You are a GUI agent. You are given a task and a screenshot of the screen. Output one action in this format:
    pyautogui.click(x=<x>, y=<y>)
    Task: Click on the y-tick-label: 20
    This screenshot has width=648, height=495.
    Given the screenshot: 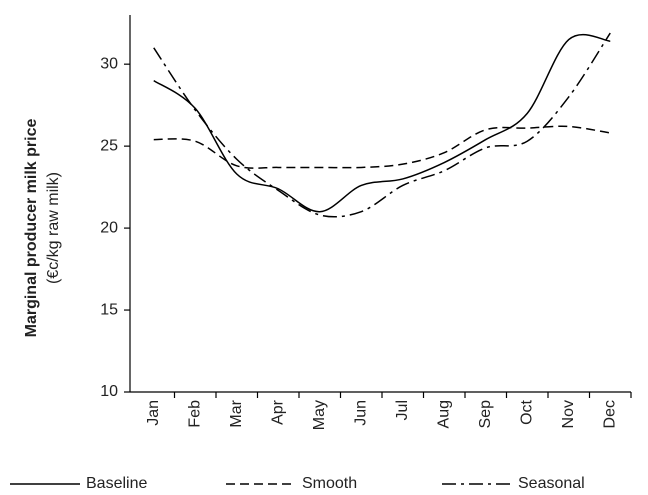 What is the action you would take?
    pyautogui.click(x=109, y=227)
    